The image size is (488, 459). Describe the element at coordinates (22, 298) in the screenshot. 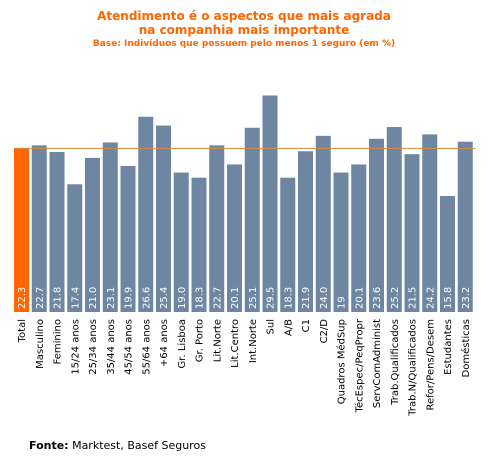

I see `value-label-0: 22.3` at that location.